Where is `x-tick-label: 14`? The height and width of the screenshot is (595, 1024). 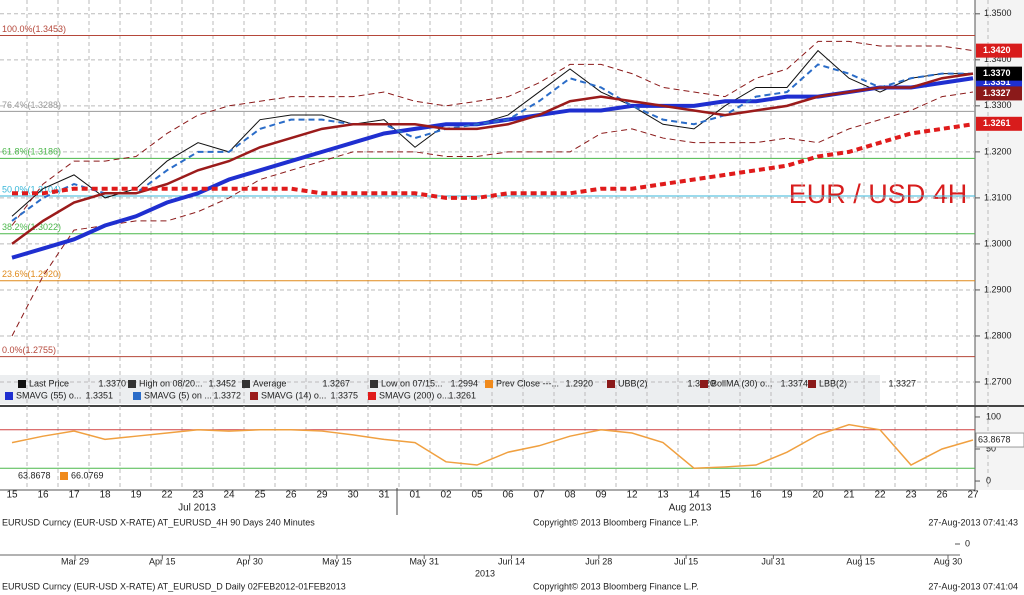
x-tick-label: 14 is located at coordinates (694, 495).